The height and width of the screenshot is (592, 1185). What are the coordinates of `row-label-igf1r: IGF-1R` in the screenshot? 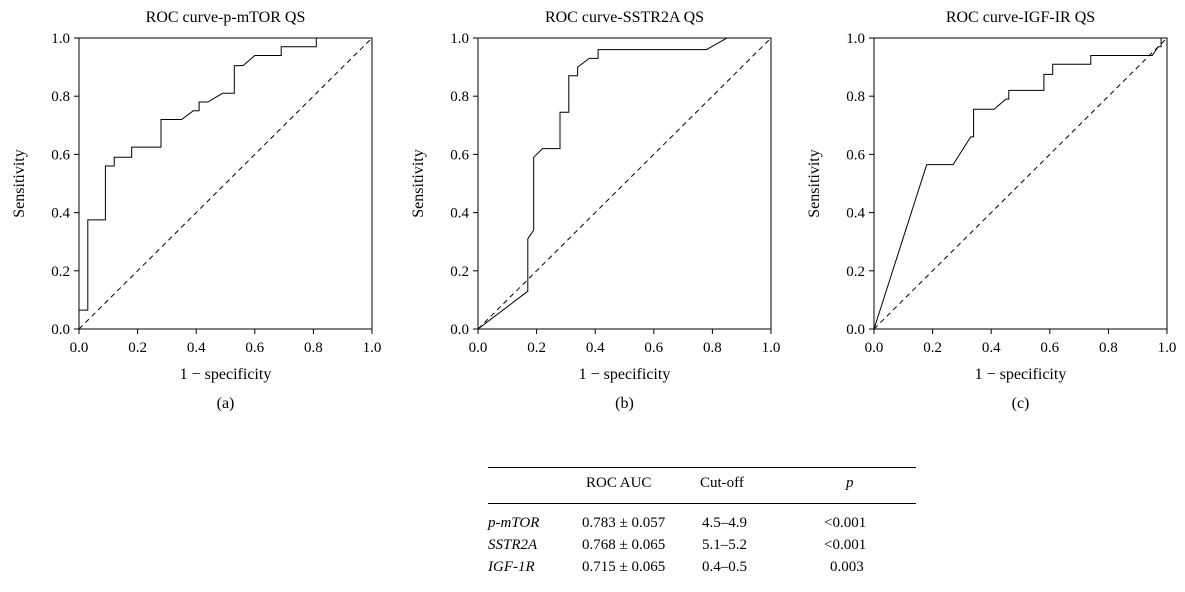 It's located at (511, 567).